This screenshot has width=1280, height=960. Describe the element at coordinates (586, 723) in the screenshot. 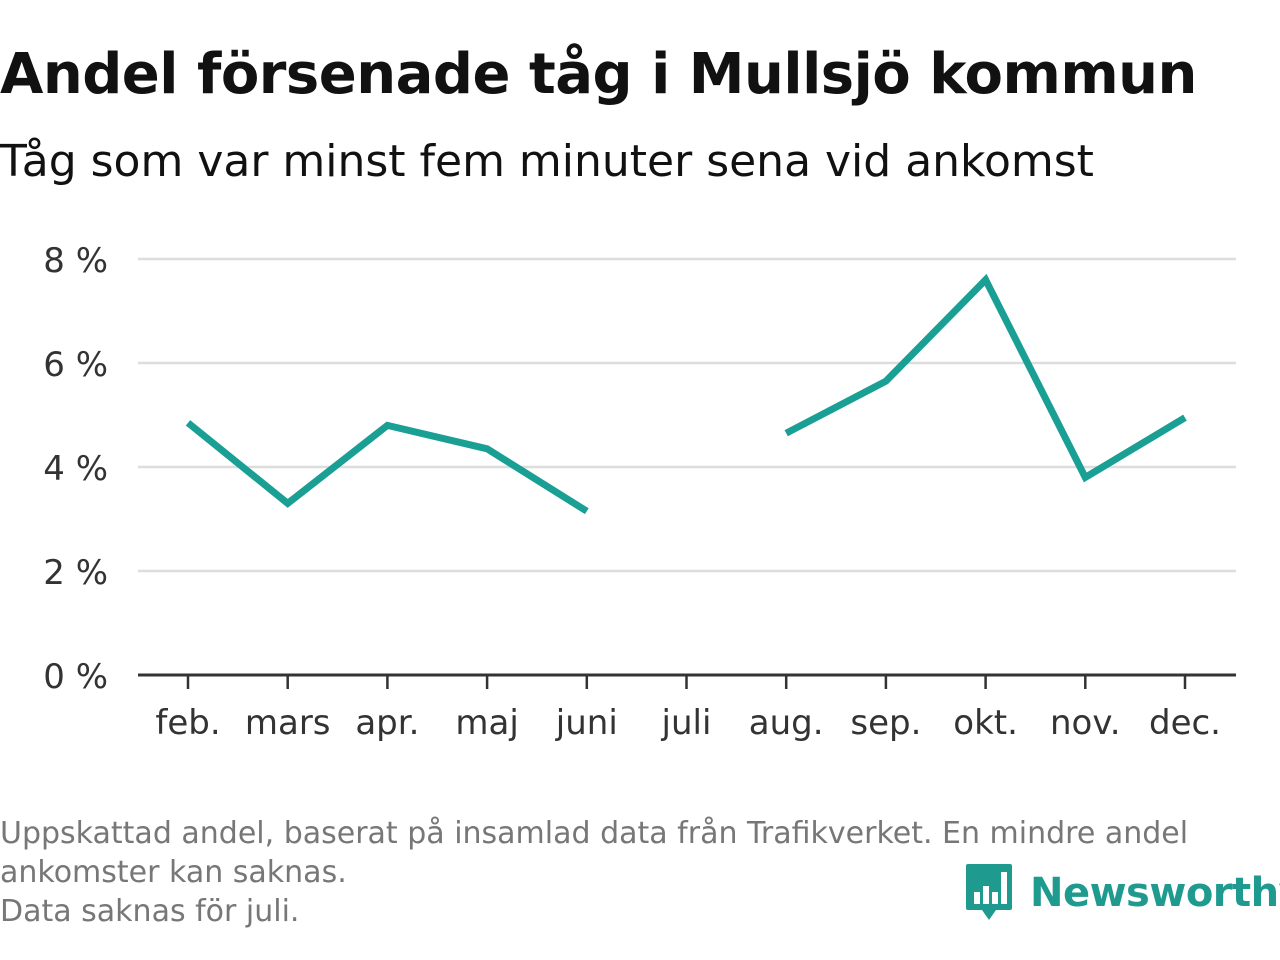

I see `x-tick-label: juni` at that location.